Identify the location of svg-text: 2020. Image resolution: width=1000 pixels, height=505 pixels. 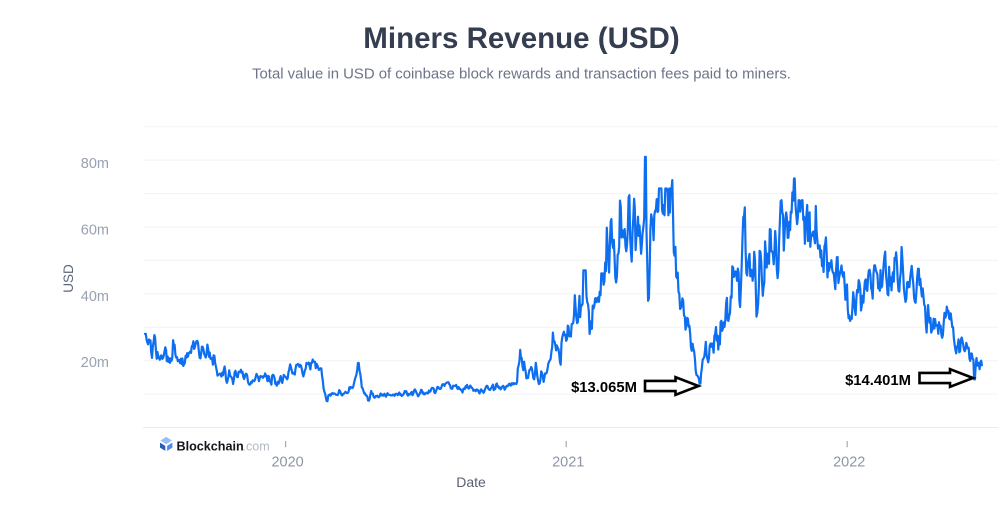
(287, 463).